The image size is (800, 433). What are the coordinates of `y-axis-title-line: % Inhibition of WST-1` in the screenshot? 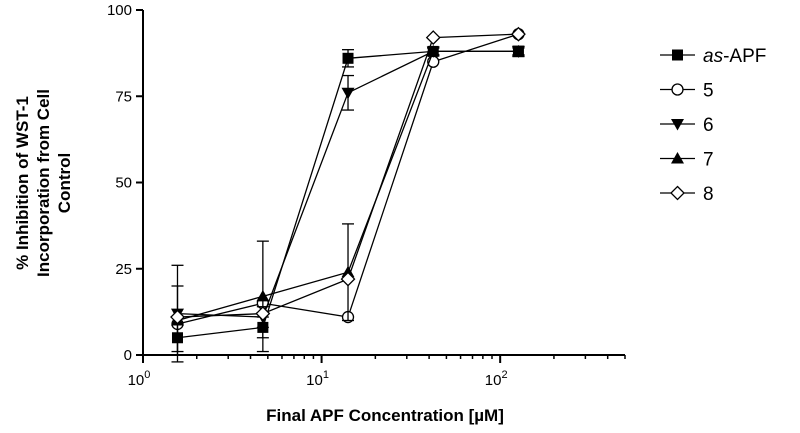 It's located at (22, 183).